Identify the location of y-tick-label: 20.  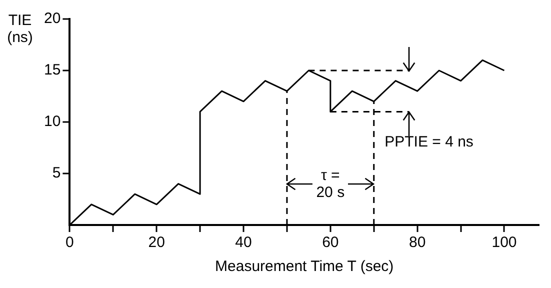
(52, 19).